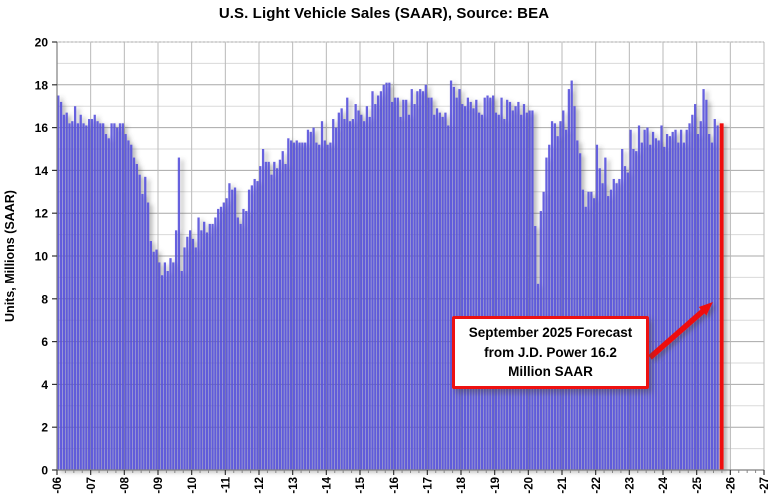 Image resolution: width=768 pixels, height=499 pixels. What do you see at coordinates (631, 485) in the screenshot?
I see `x-tick-label: -23` at bounding box center [631, 485].